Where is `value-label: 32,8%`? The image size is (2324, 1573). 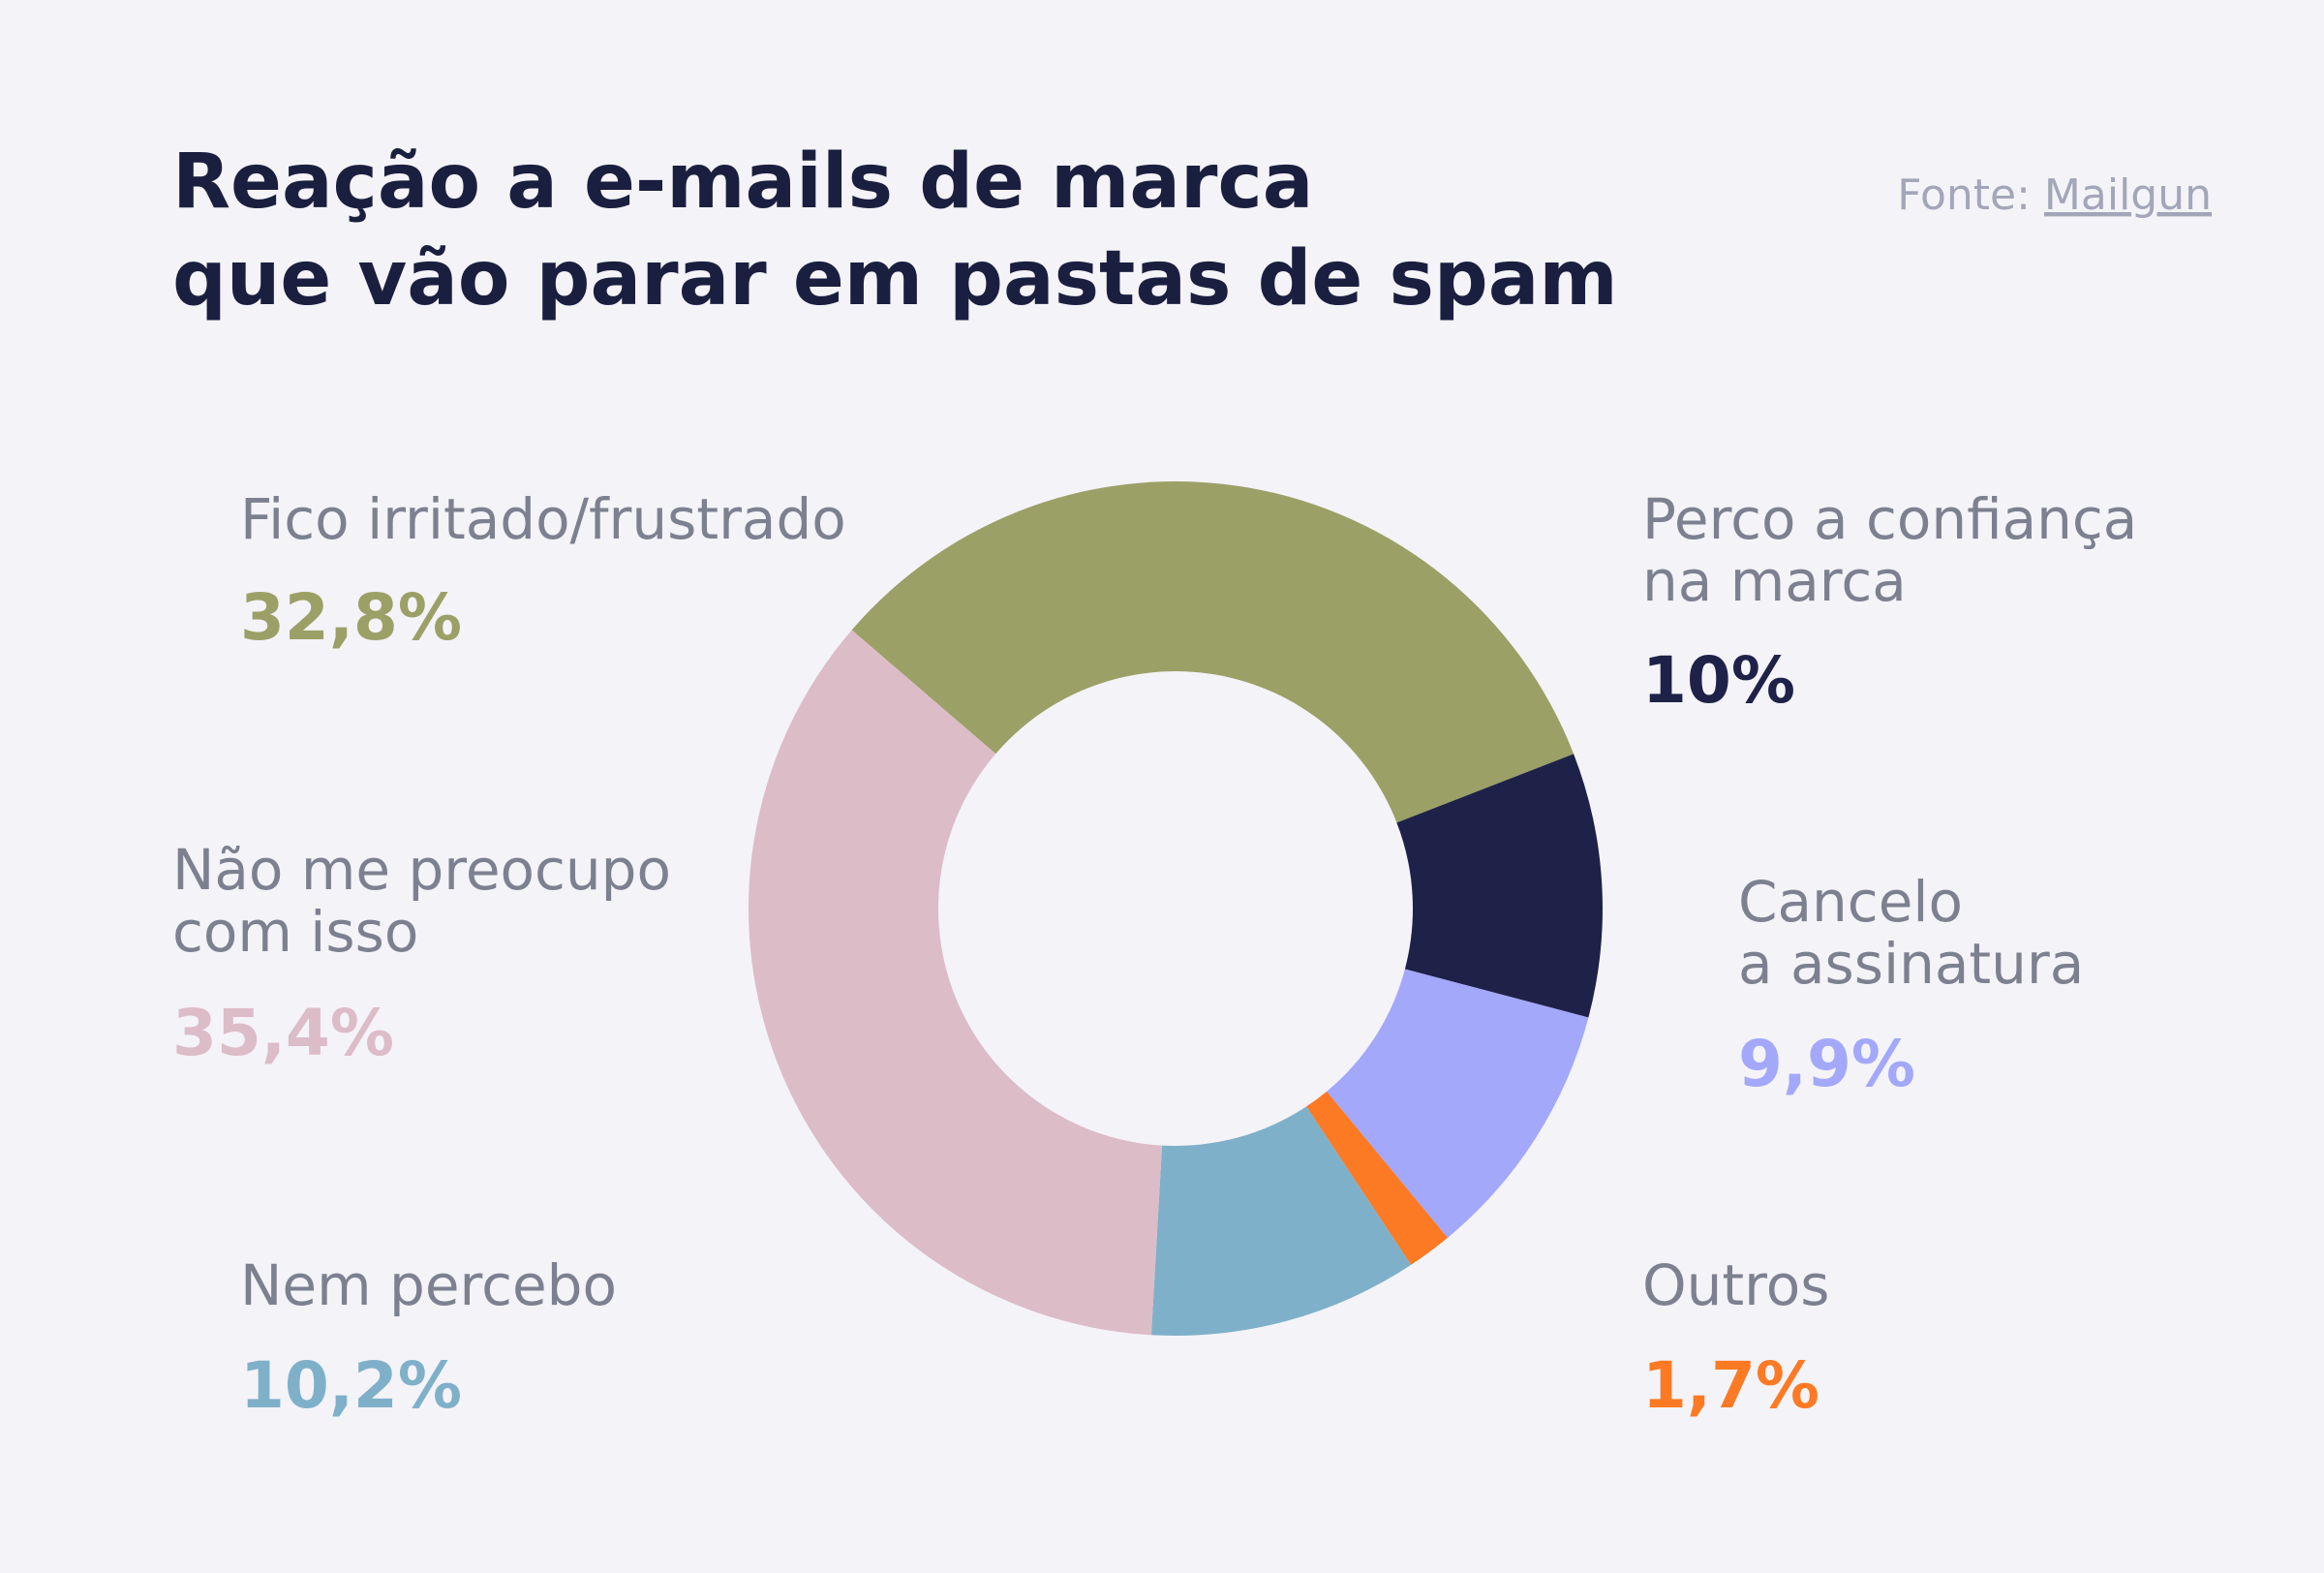
value-label: 32,8% is located at coordinates (351, 617).